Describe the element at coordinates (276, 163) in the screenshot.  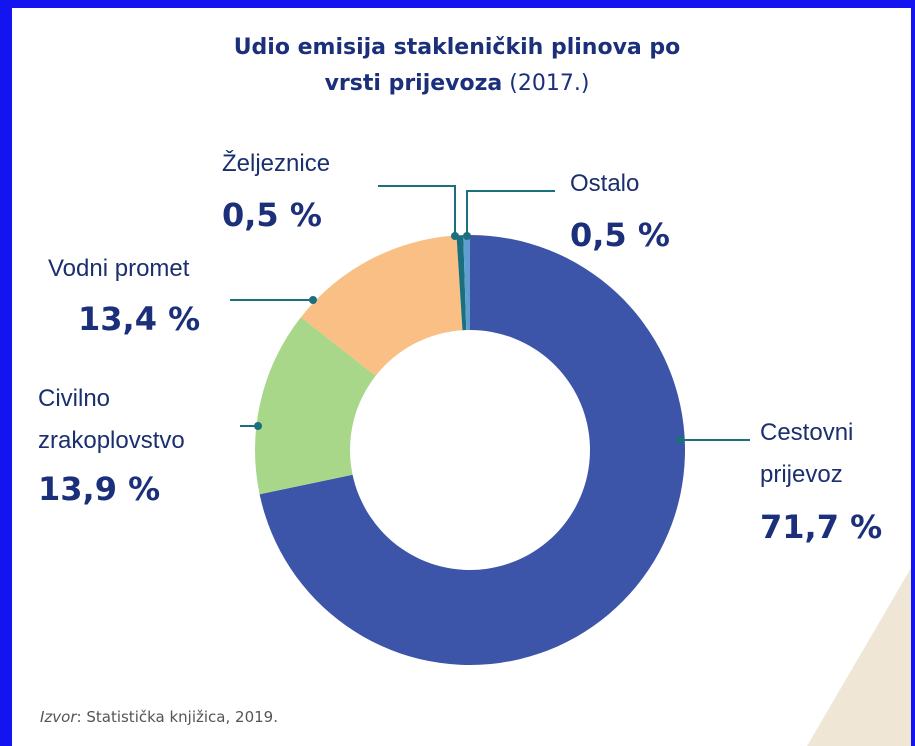
I see `category-label: Željeznice` at that location.